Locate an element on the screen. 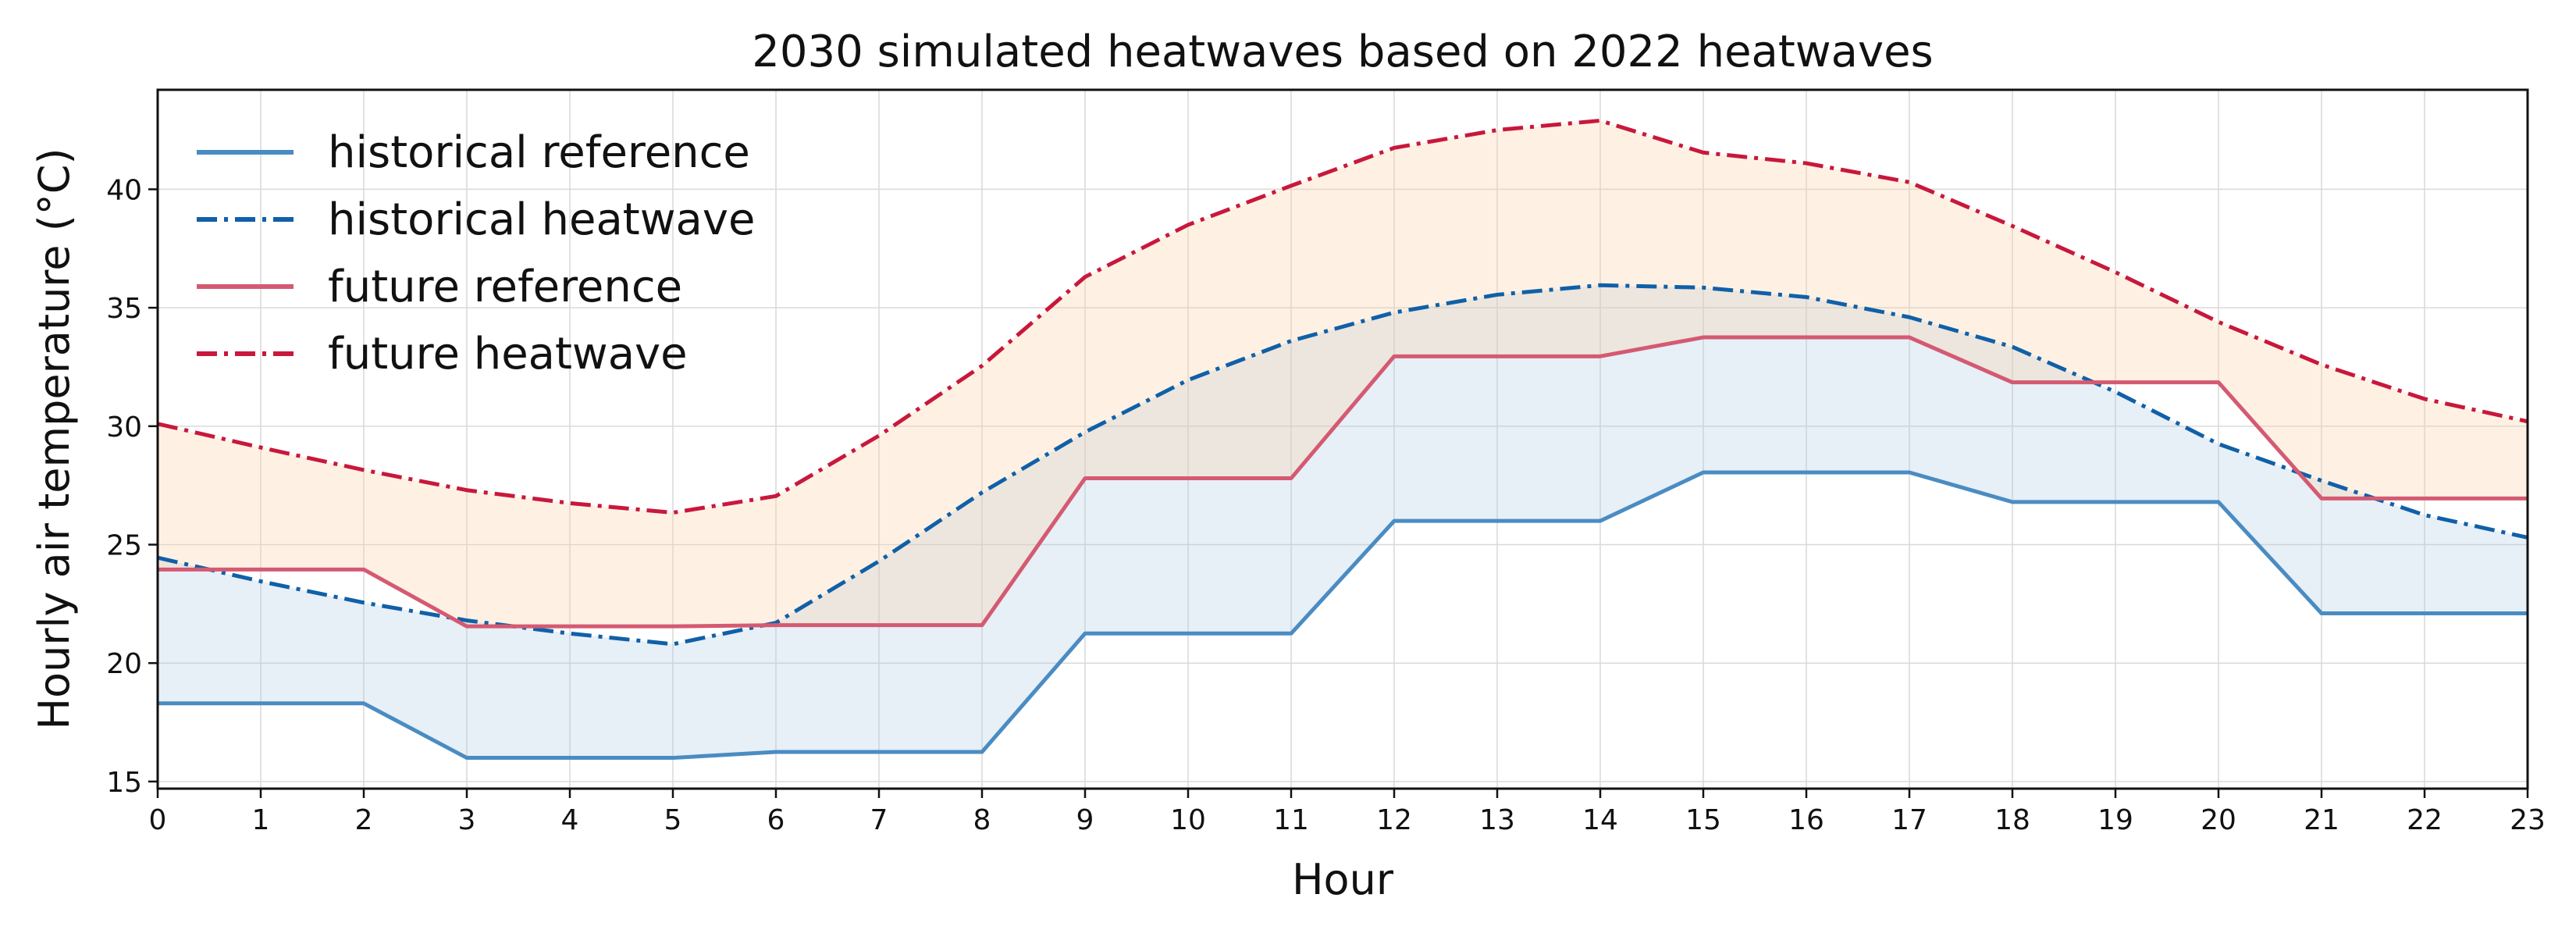 This screenshot has height=937, width=2576. x-tick-label: 9 is located at coordinates (1085, 820).